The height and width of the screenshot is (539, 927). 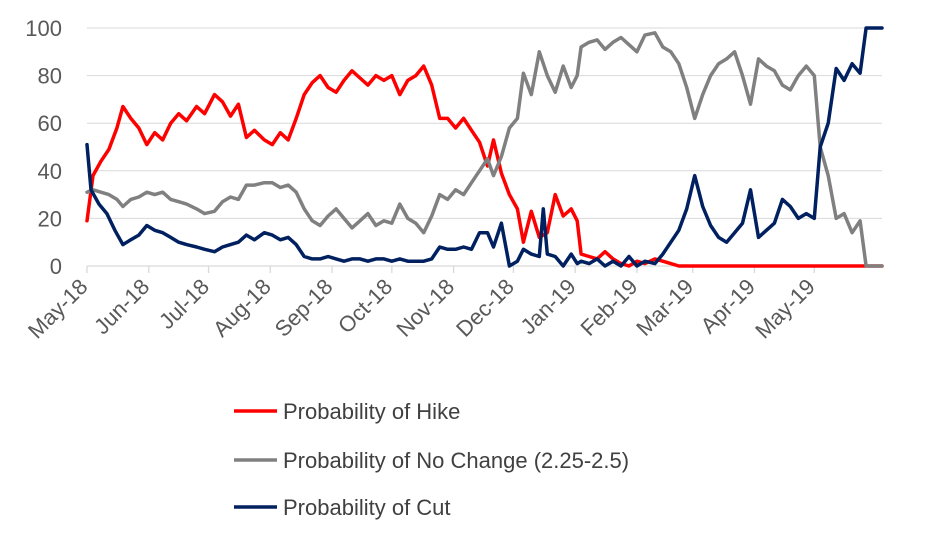 I want to click on x-tick-label: Feb-19, so click(x=608, y=307).